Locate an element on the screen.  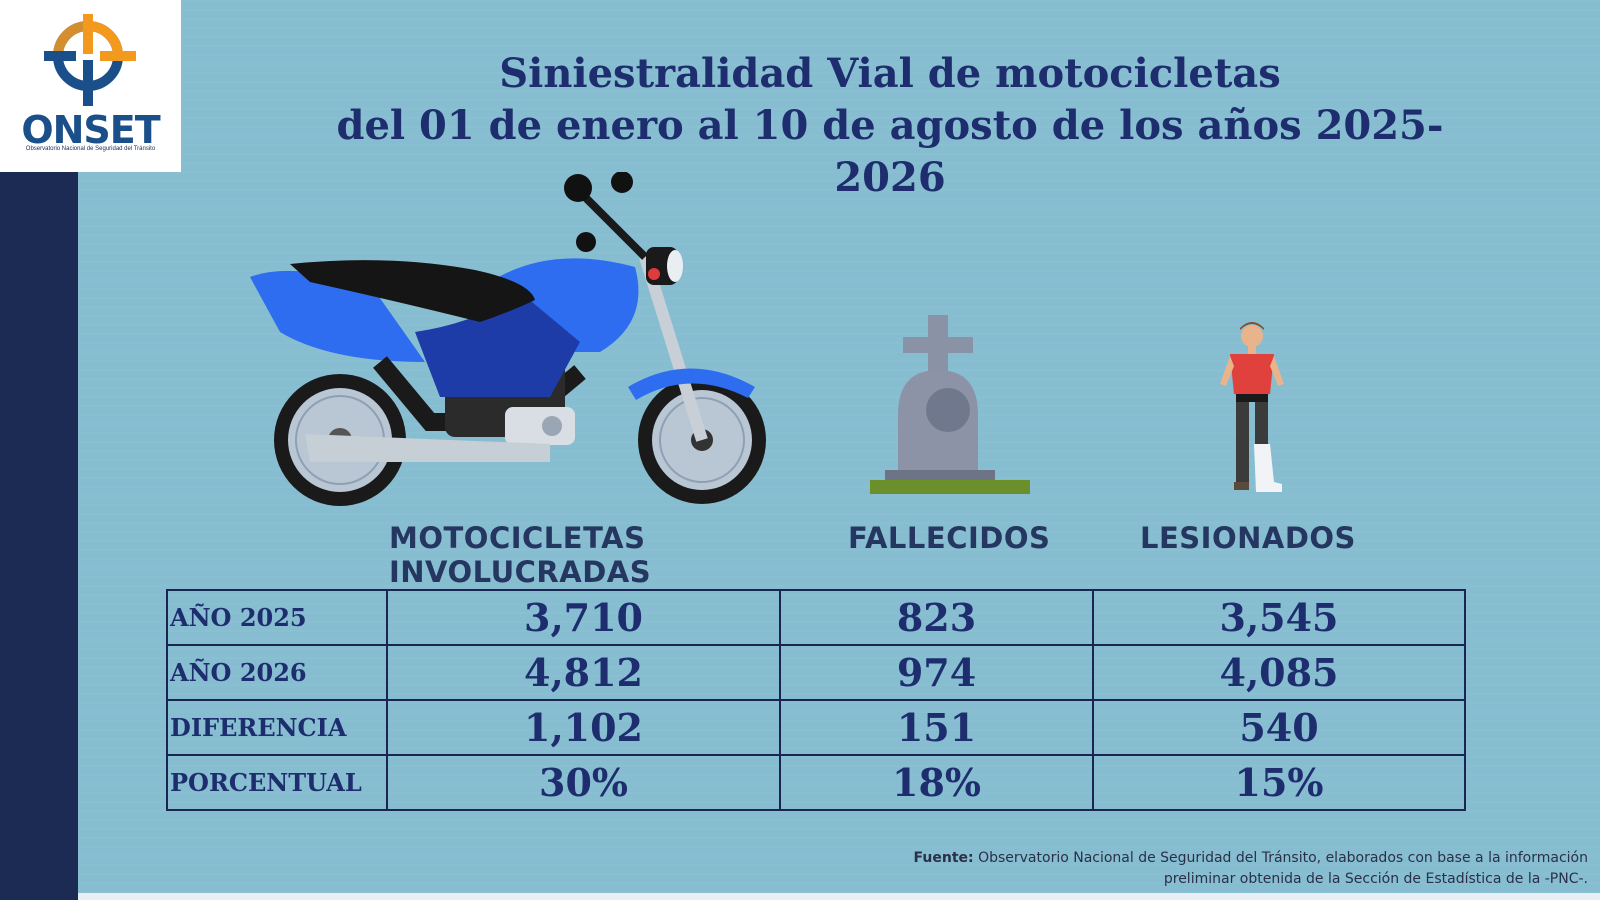
row-label: PORCENTUAL is located at coordinates (277, 782).